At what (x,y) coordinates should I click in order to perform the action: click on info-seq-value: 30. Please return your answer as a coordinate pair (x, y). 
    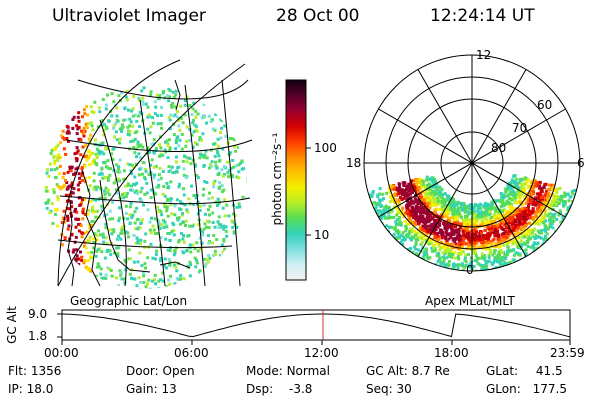
    Looking at the image, I should click on (404, 389).